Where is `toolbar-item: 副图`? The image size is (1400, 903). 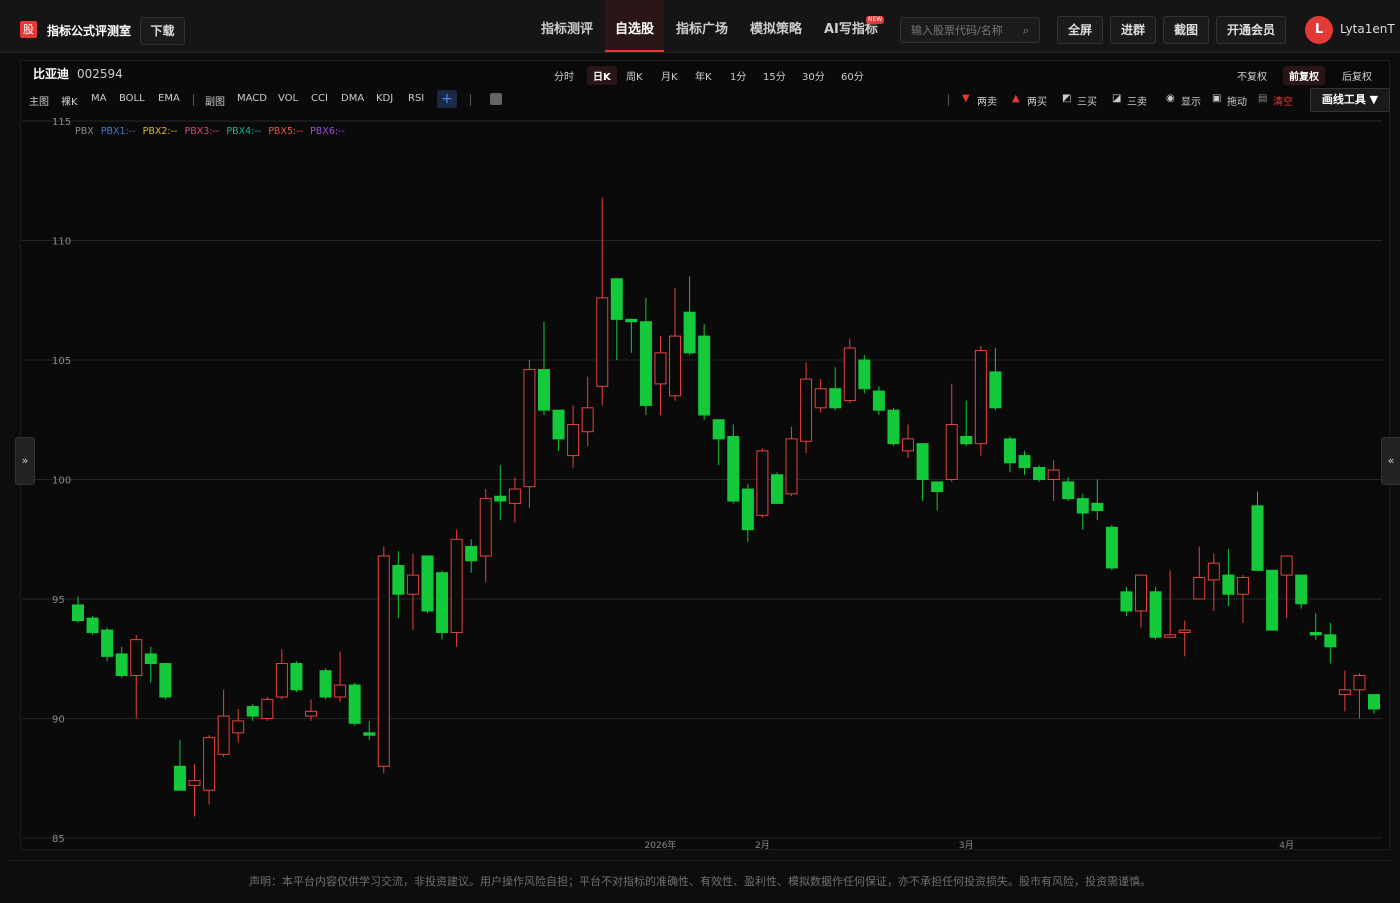
toolbar-item: 副图 is located at coordinates (215, 102).